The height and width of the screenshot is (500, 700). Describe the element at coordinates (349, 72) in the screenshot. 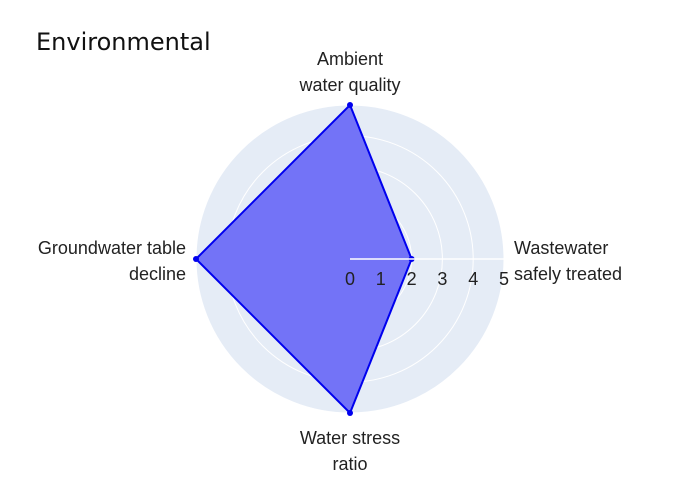

I see `axis-label-1: Ambient water quality` at that location.